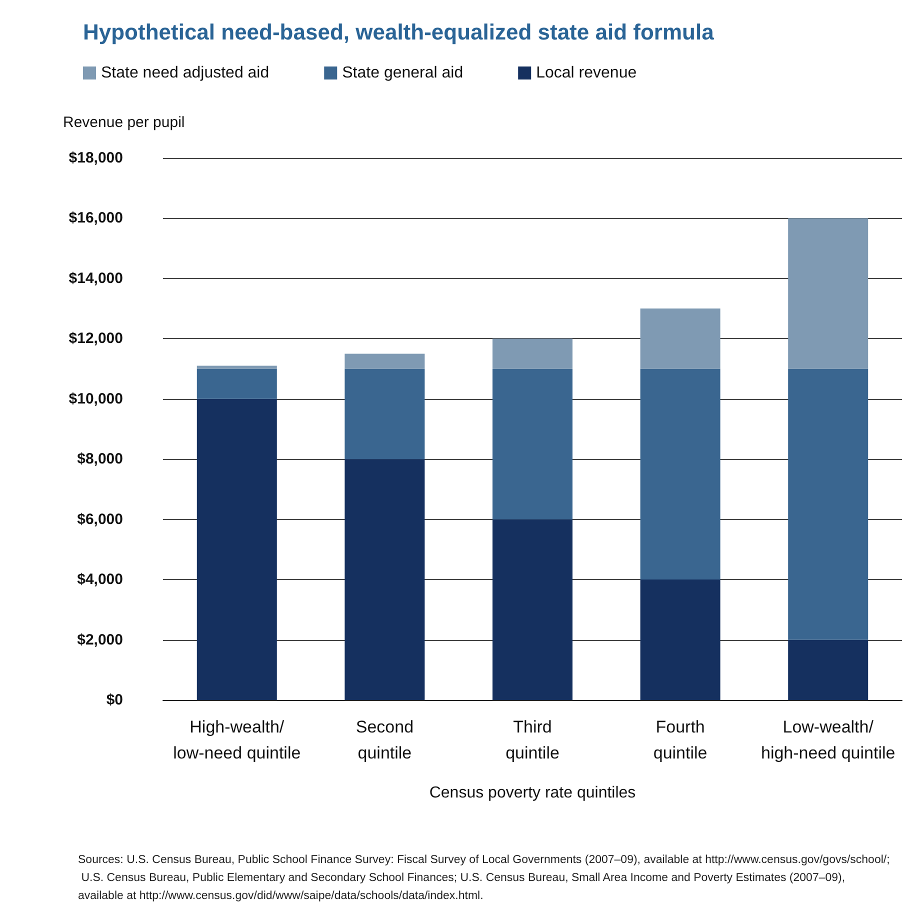 This screenshot has width=920, height=923. What do you see at coordinates (95, 218) in the screenshot?
I see `y-tick-label: $16,000` at bounding box center [95, 218].